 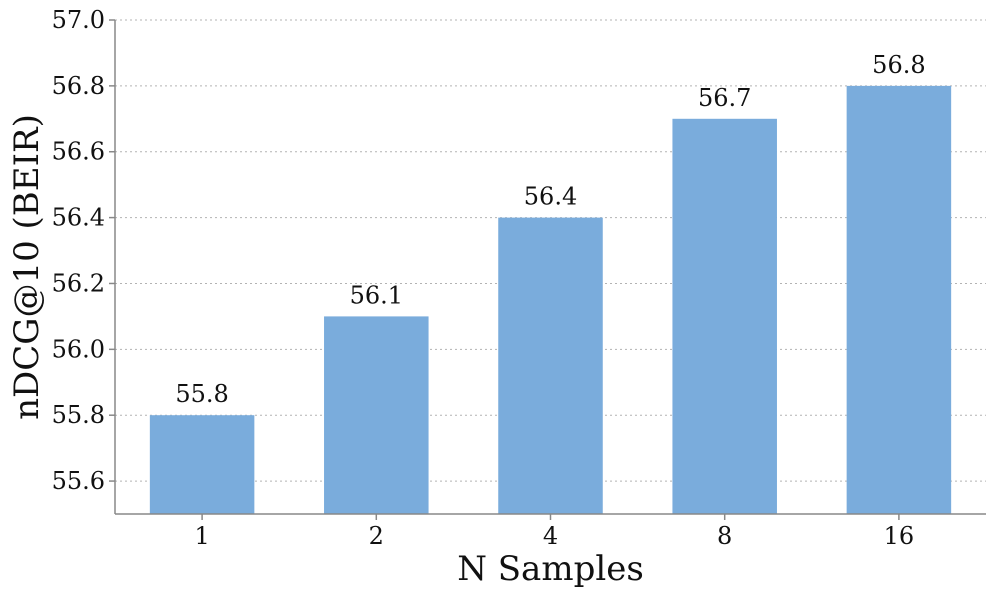 I want to click on y-tick-label: 56.0, so click(x=78, y=349).